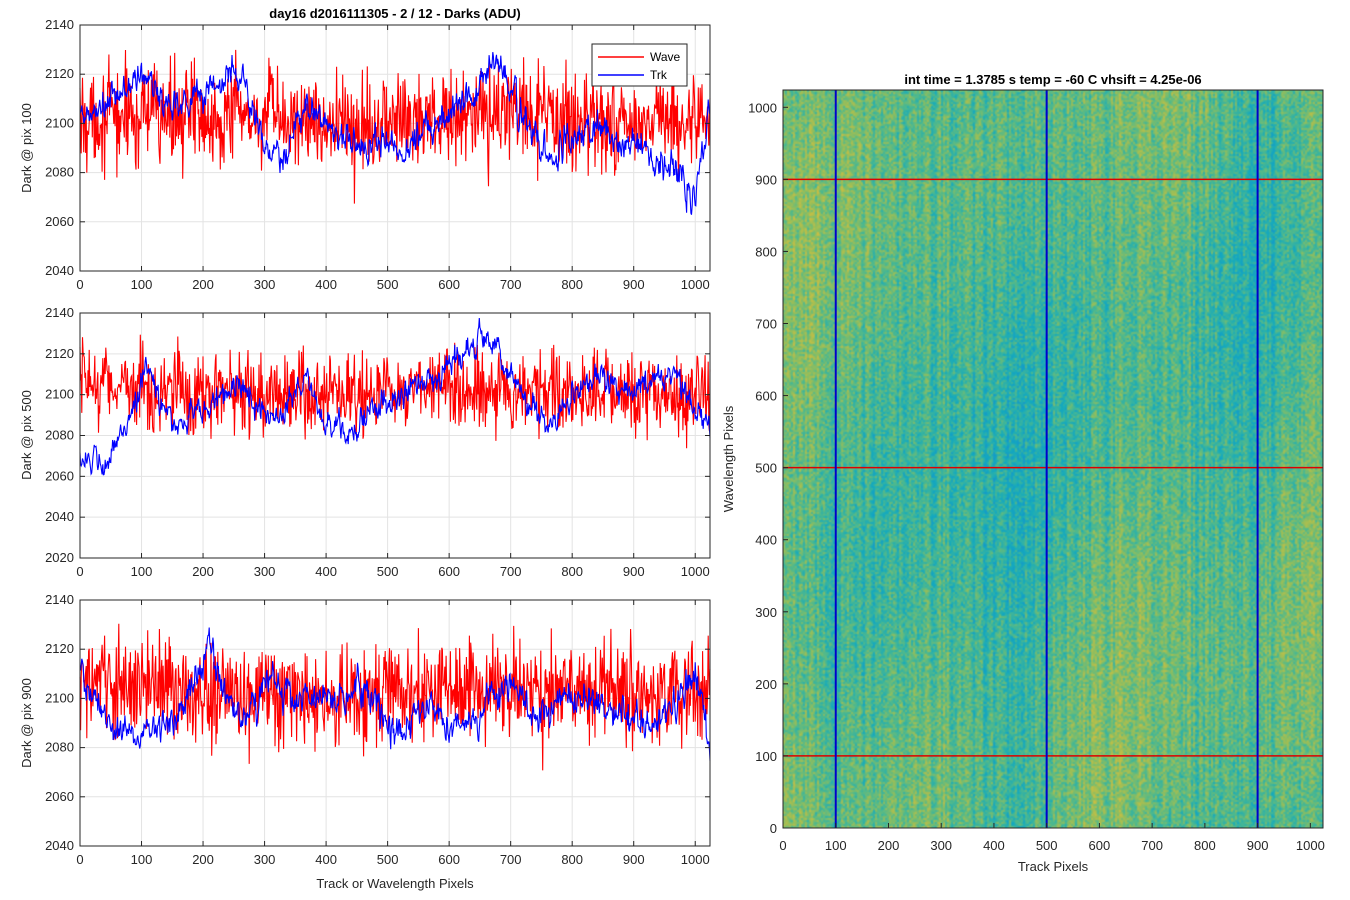 This screenshot has width=1350, height=900. I want to click on y-axis-label: Dark @ pix 900, so click(26, 723).